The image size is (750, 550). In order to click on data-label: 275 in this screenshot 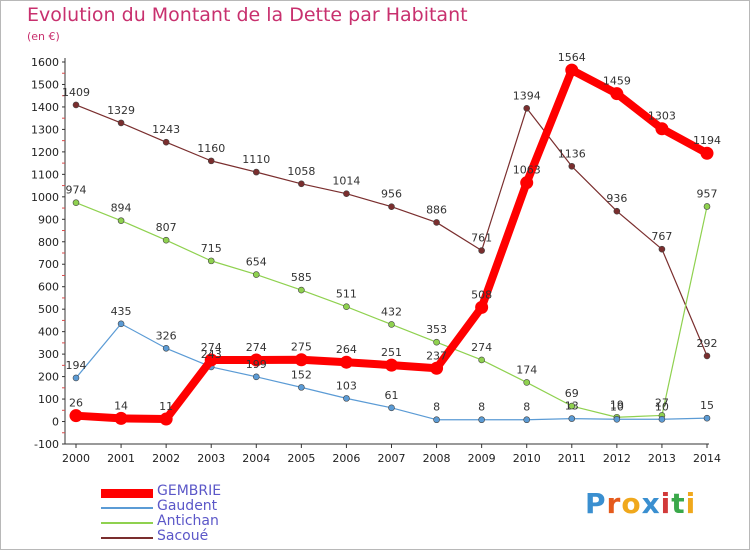, I will do `click(301, 347)`.